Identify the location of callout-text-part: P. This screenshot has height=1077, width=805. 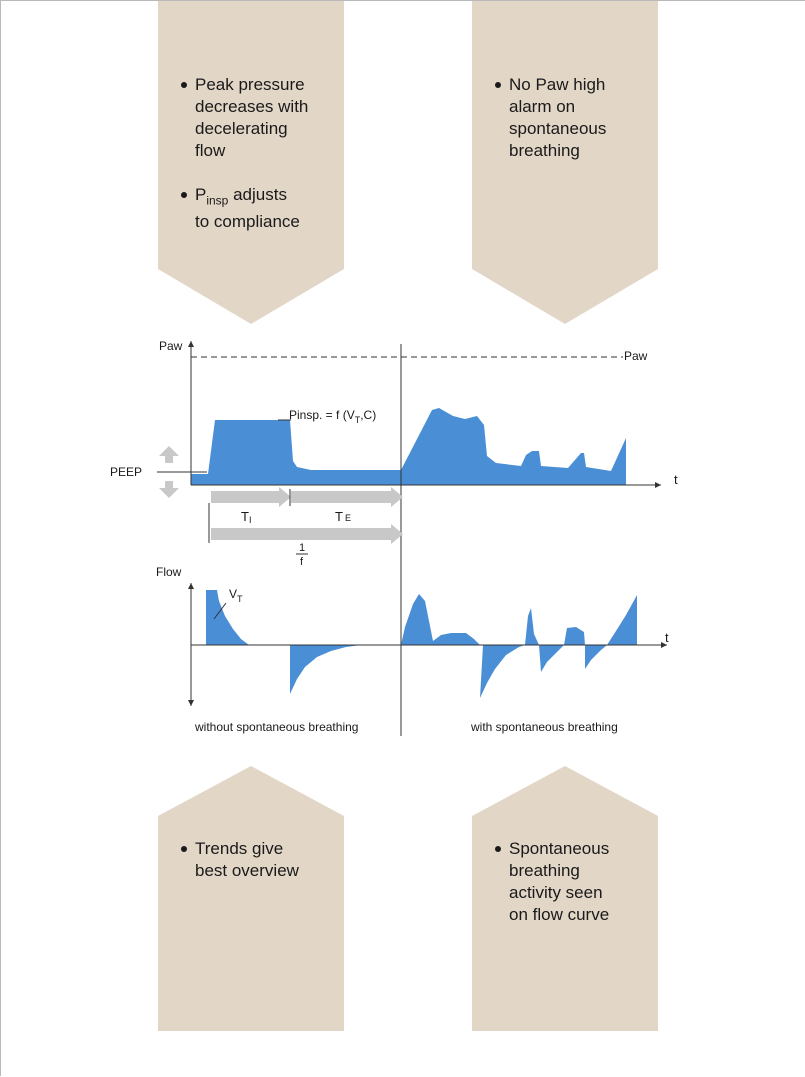
(201, 194).